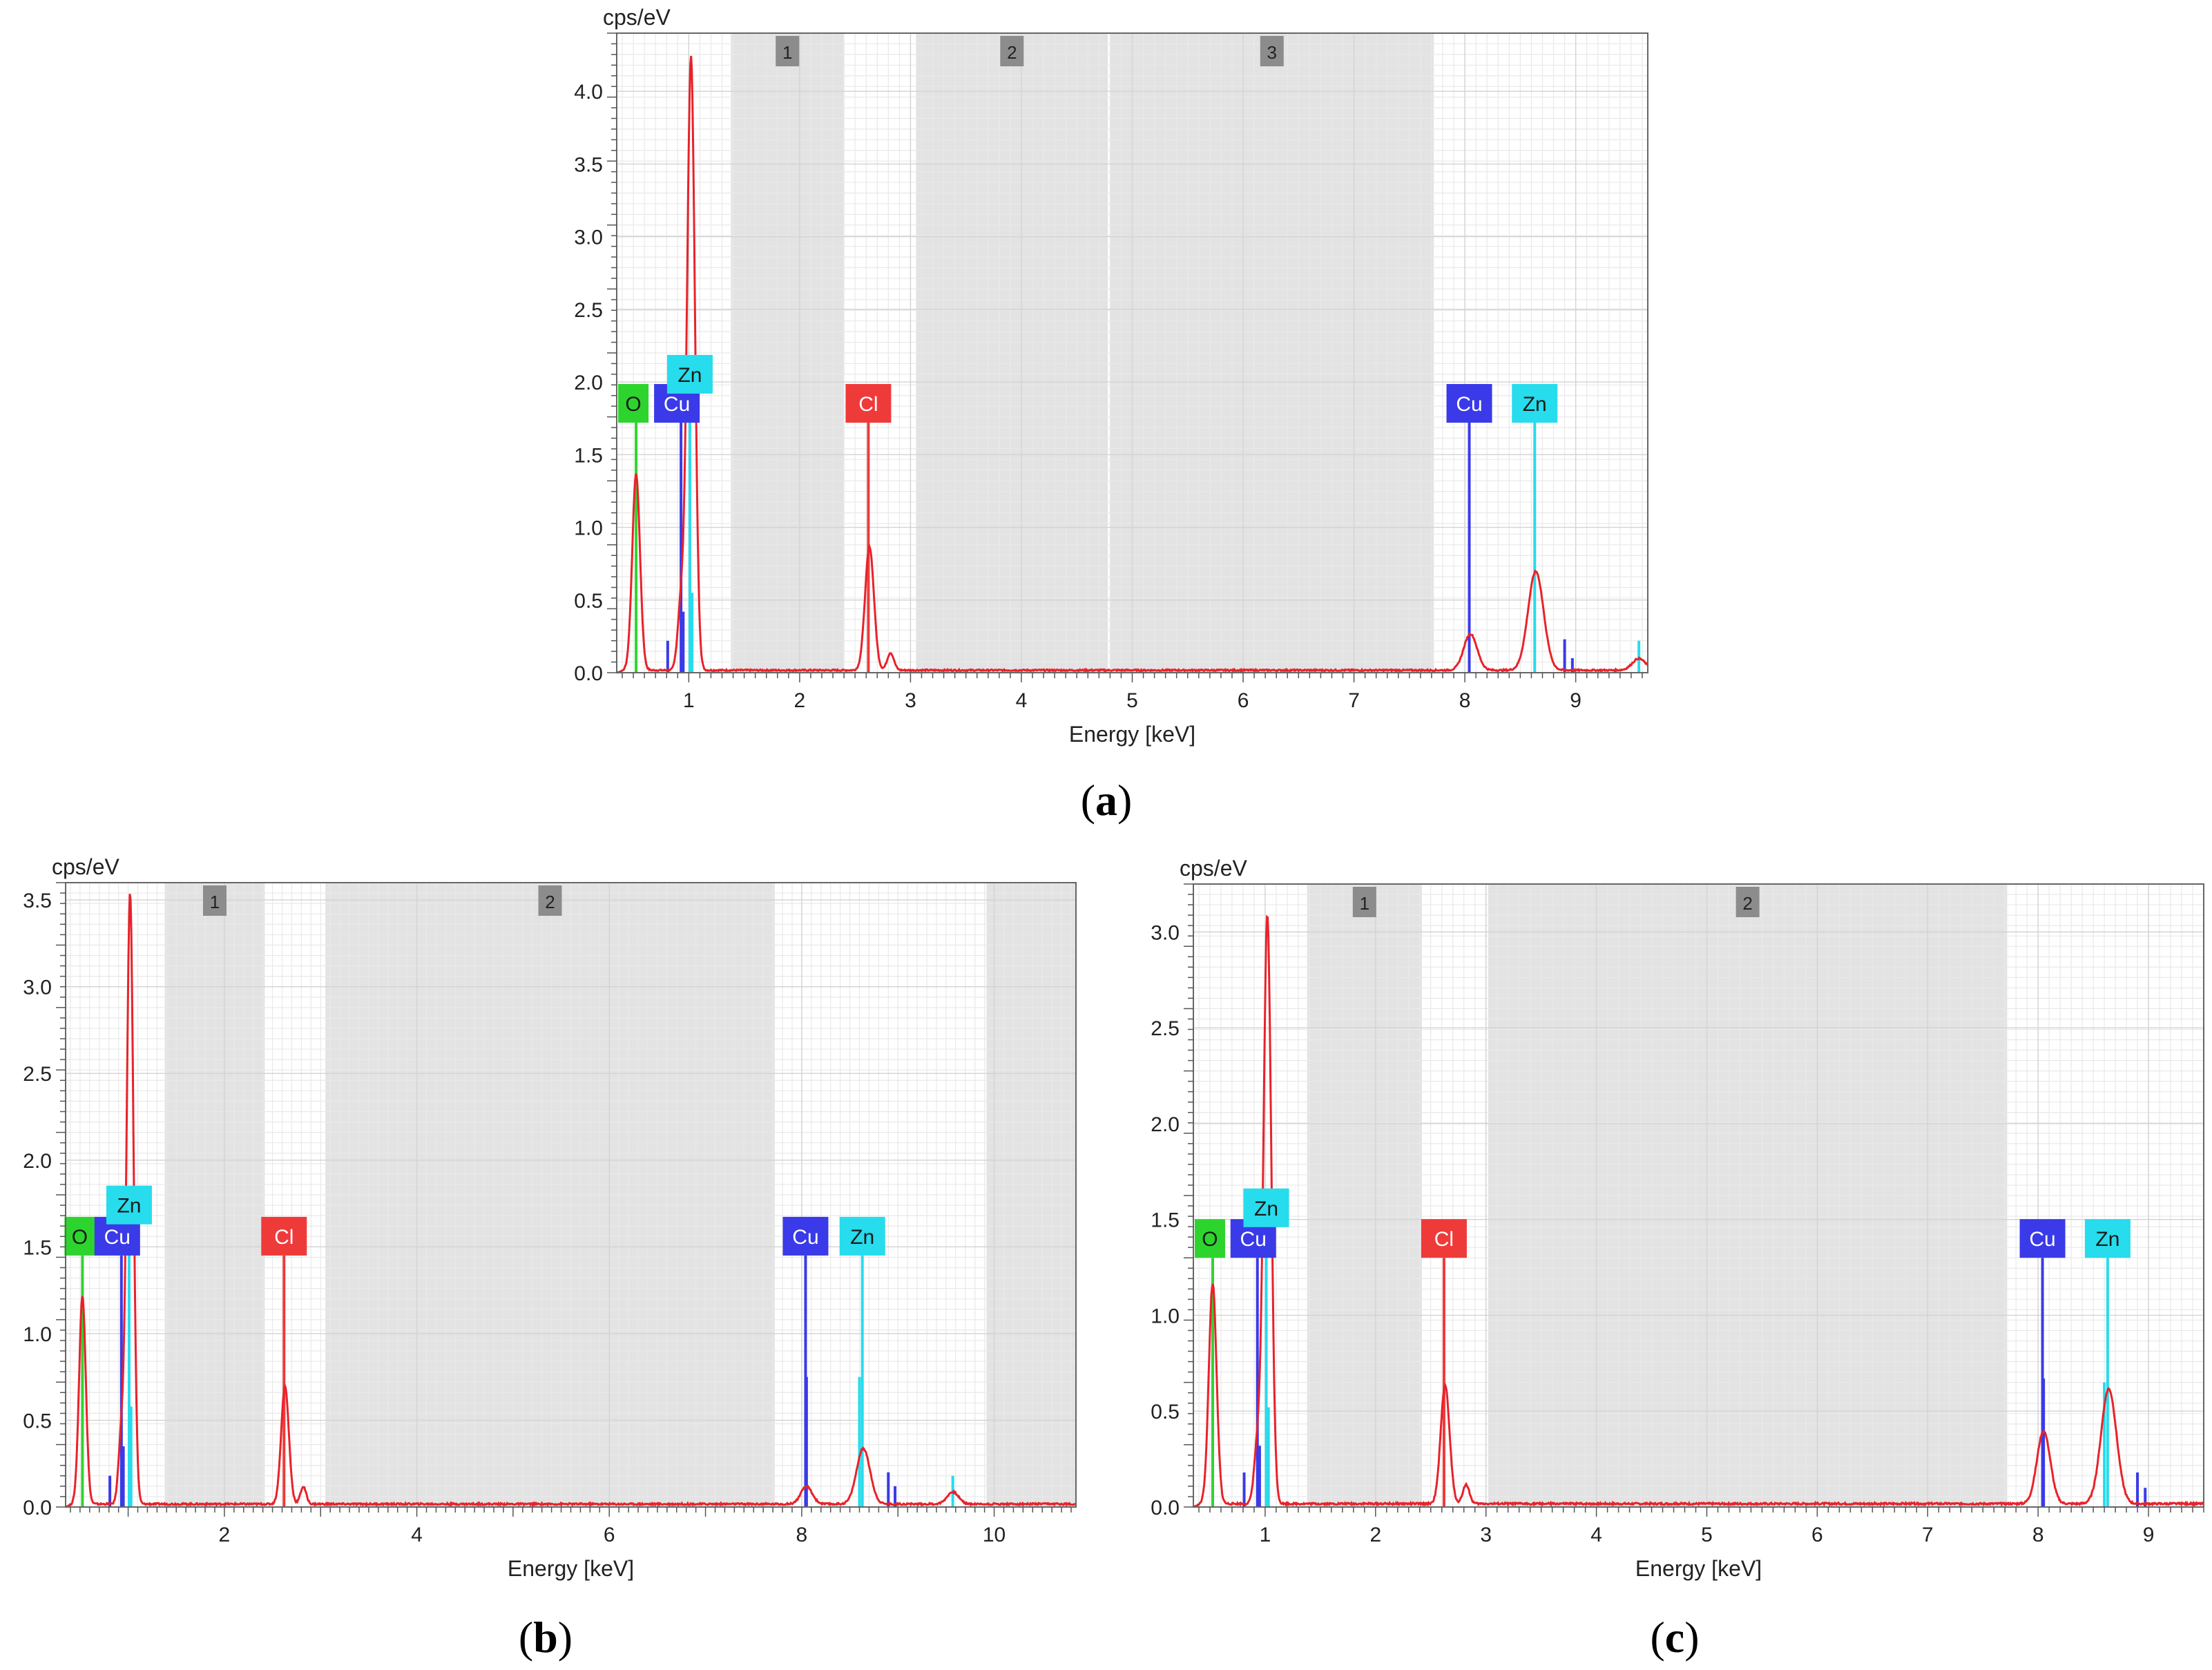 The height and width of the screenshot is (1670, 2212). I want to click on panel-caption: (a), so click(1107, 801).